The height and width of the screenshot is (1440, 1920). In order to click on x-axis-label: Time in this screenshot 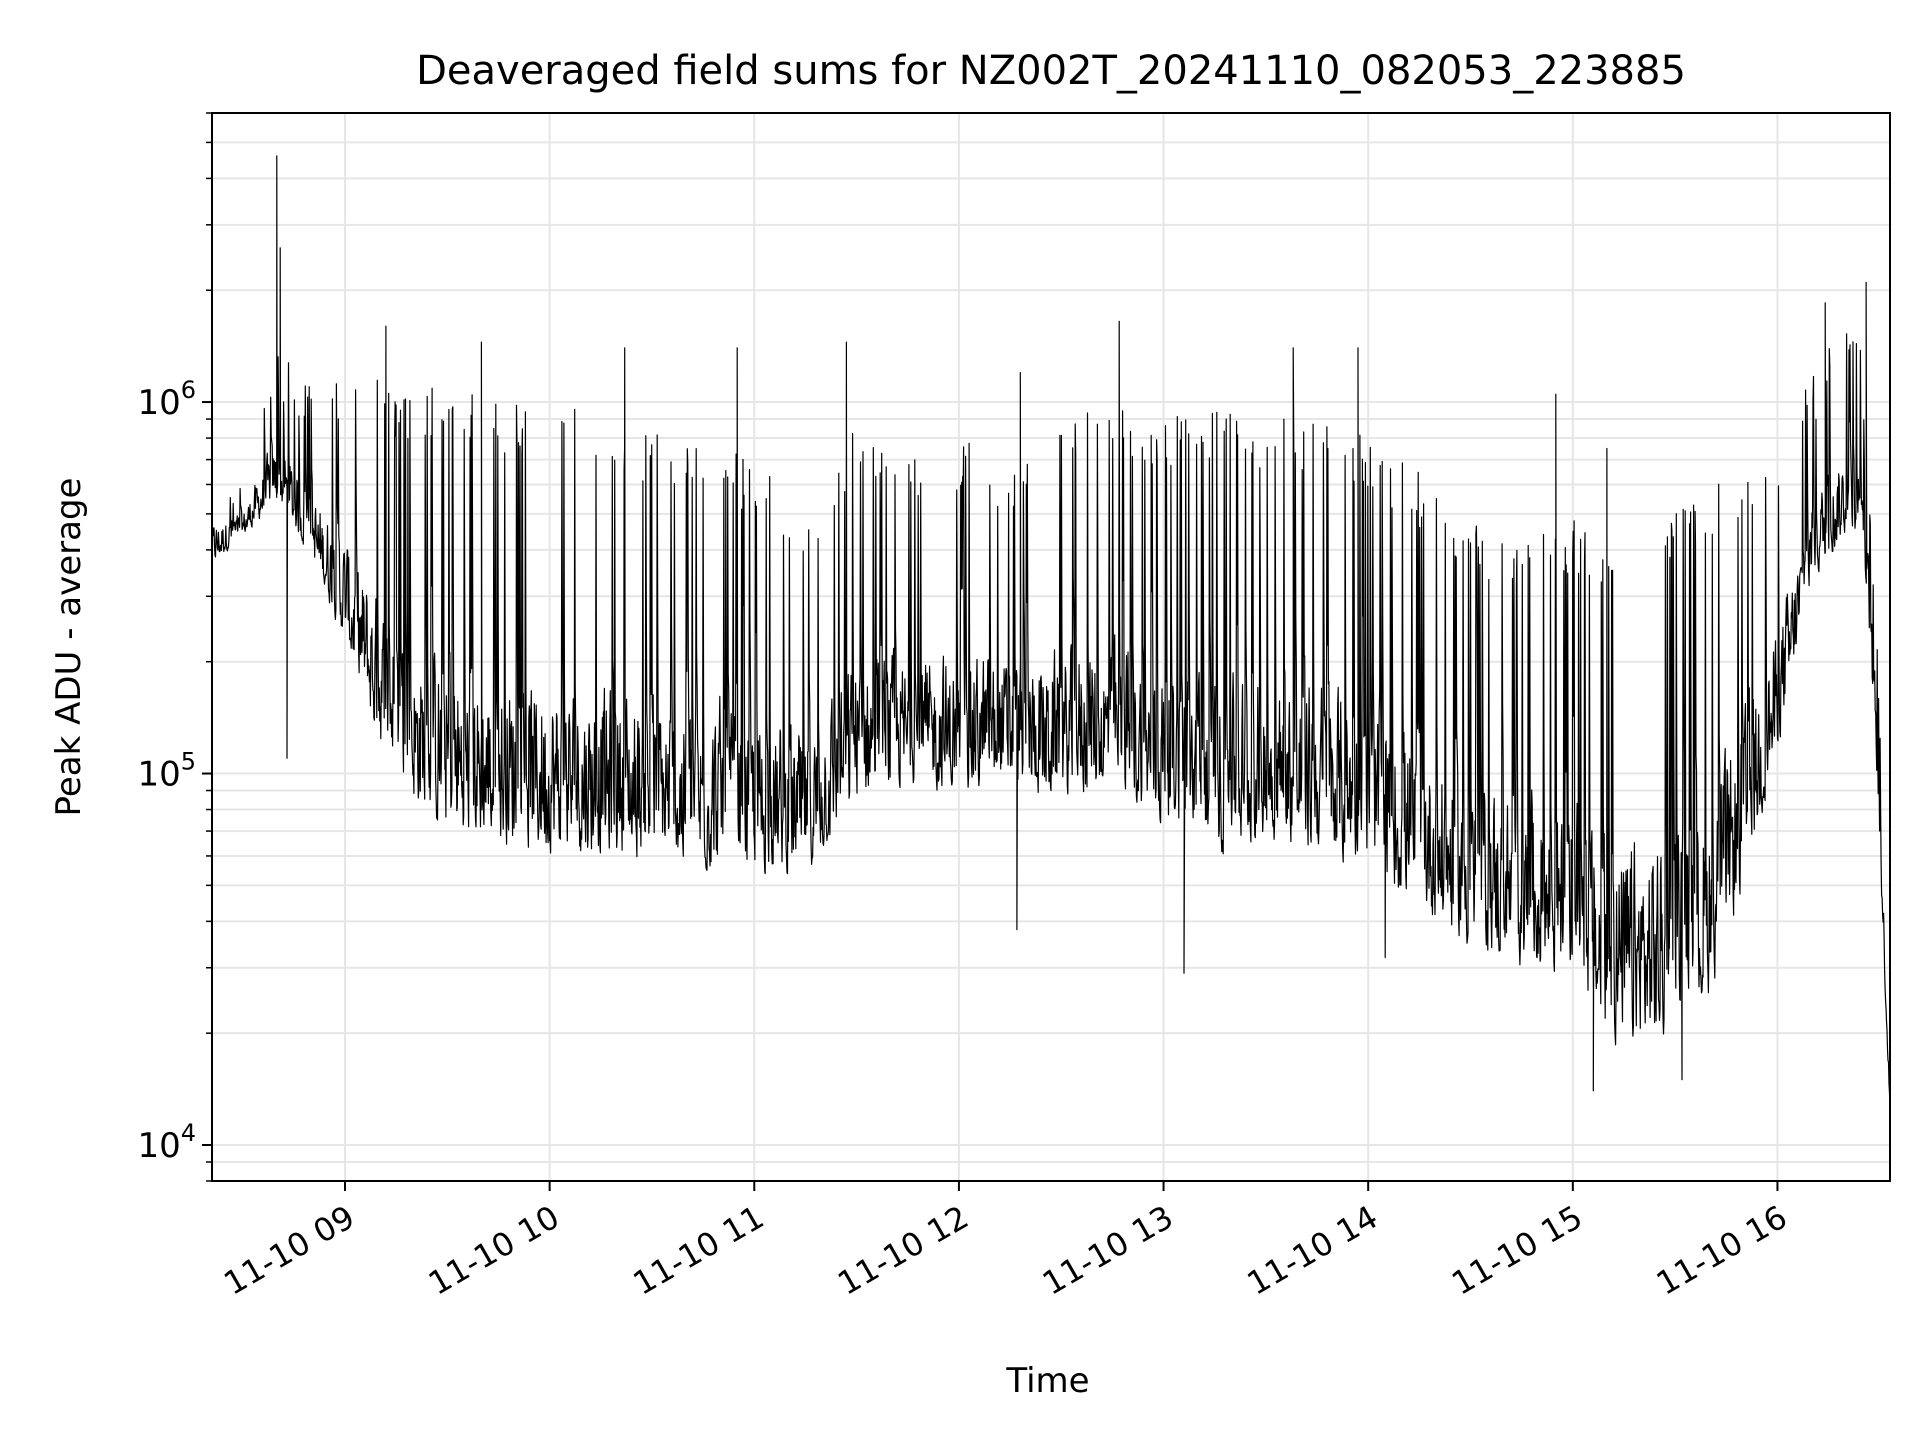, I will do `click(1047, 1381)`.